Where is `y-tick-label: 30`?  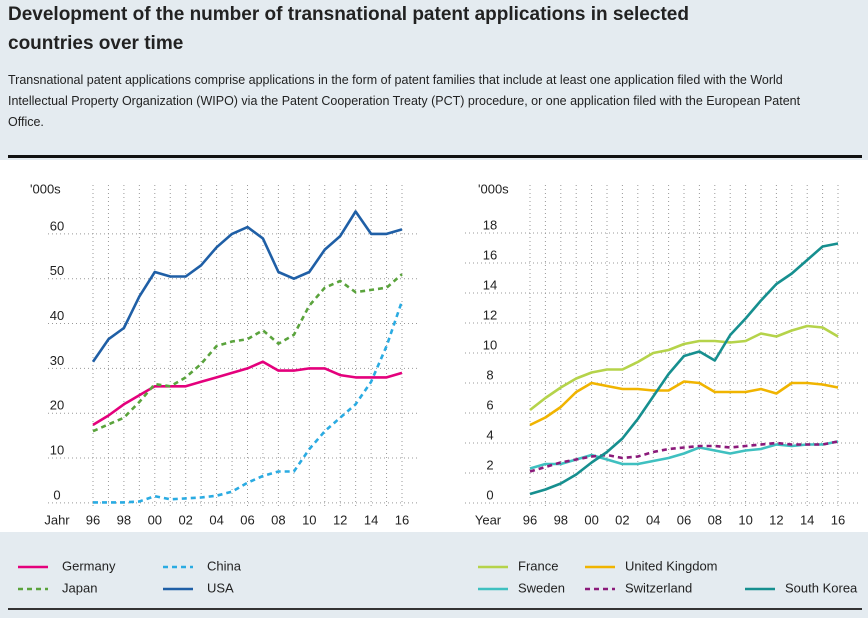 y-tick-label: 30 is located at coordinates (57, 360).